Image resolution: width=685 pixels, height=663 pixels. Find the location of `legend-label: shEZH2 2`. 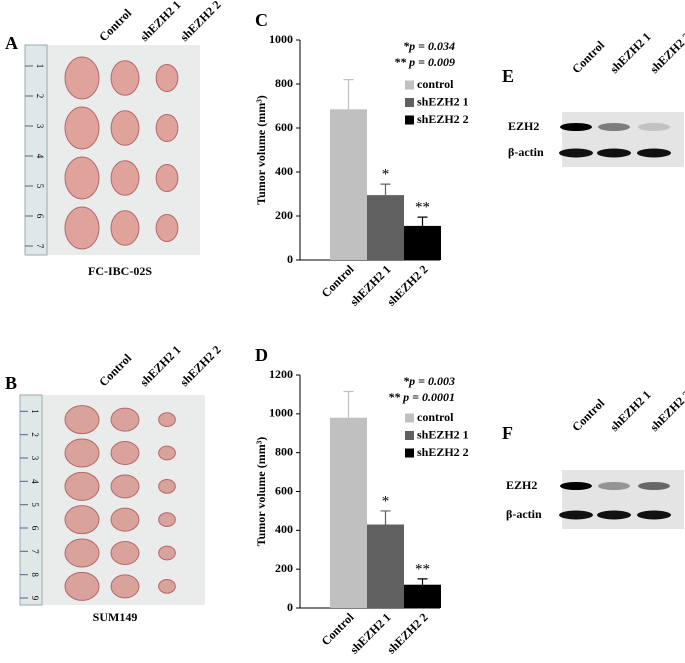

legend-label: shEZH2 2 is located at coordinates (443, 452).